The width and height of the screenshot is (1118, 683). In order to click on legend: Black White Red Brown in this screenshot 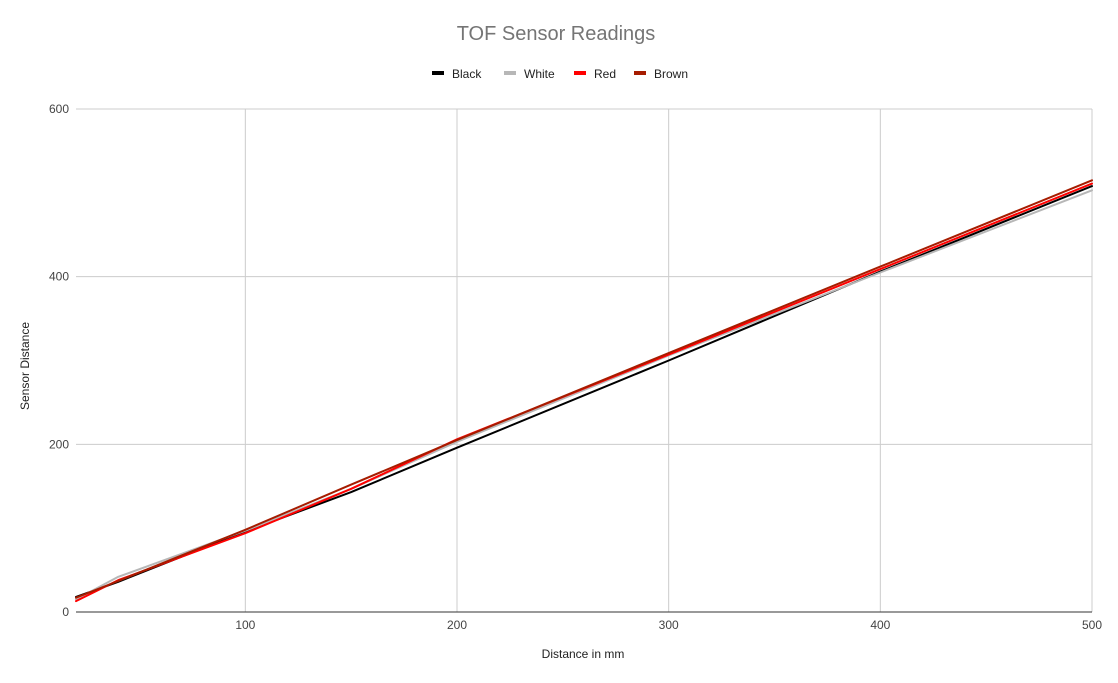, I will do `click(560, 74)`.